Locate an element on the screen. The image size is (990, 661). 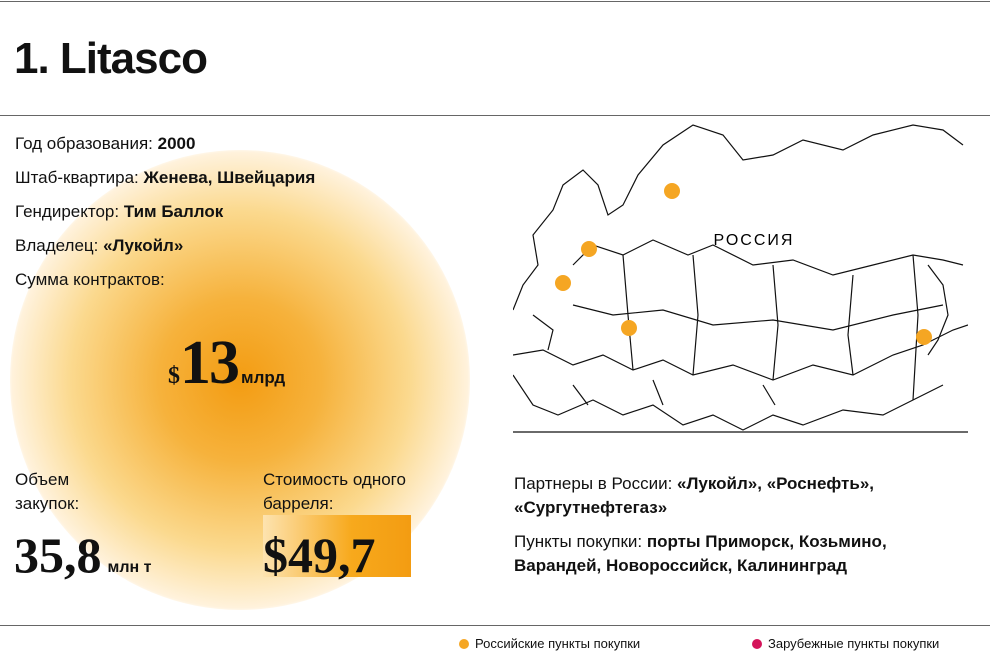
fact-value: 2000 is located at coordinates (176, 143).